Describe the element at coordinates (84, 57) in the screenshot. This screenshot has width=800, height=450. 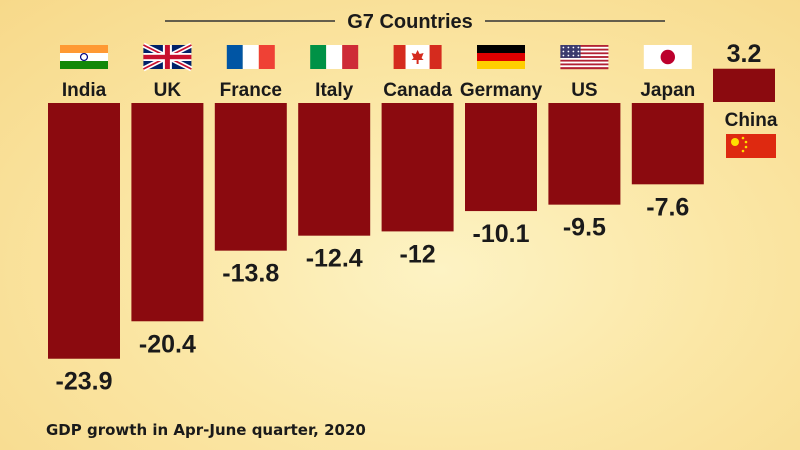
I see `india-flag` at that location.